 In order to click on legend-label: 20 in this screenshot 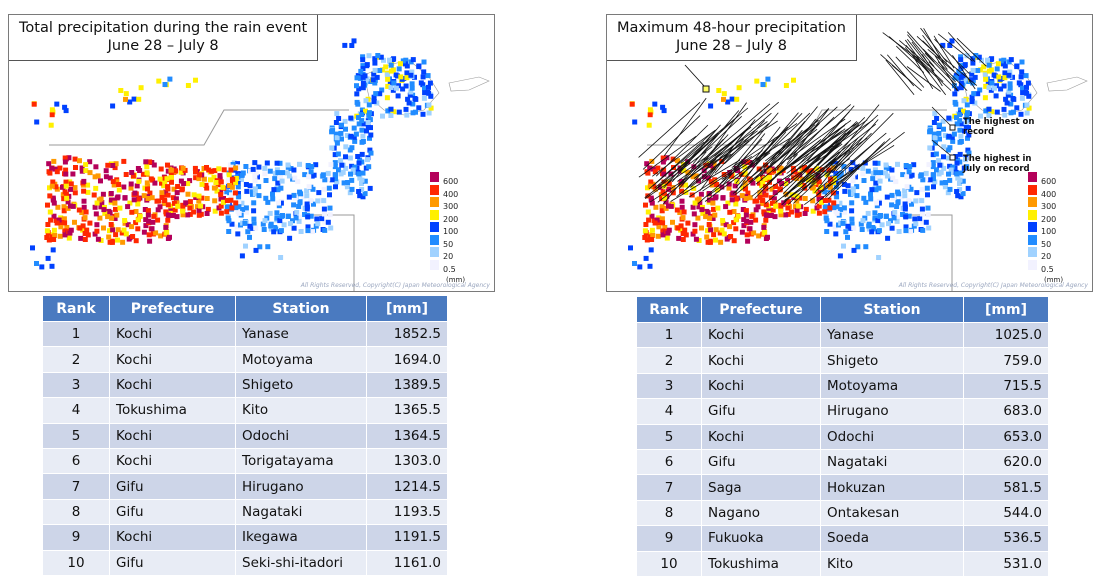, I will do `click(1046, 256)`.